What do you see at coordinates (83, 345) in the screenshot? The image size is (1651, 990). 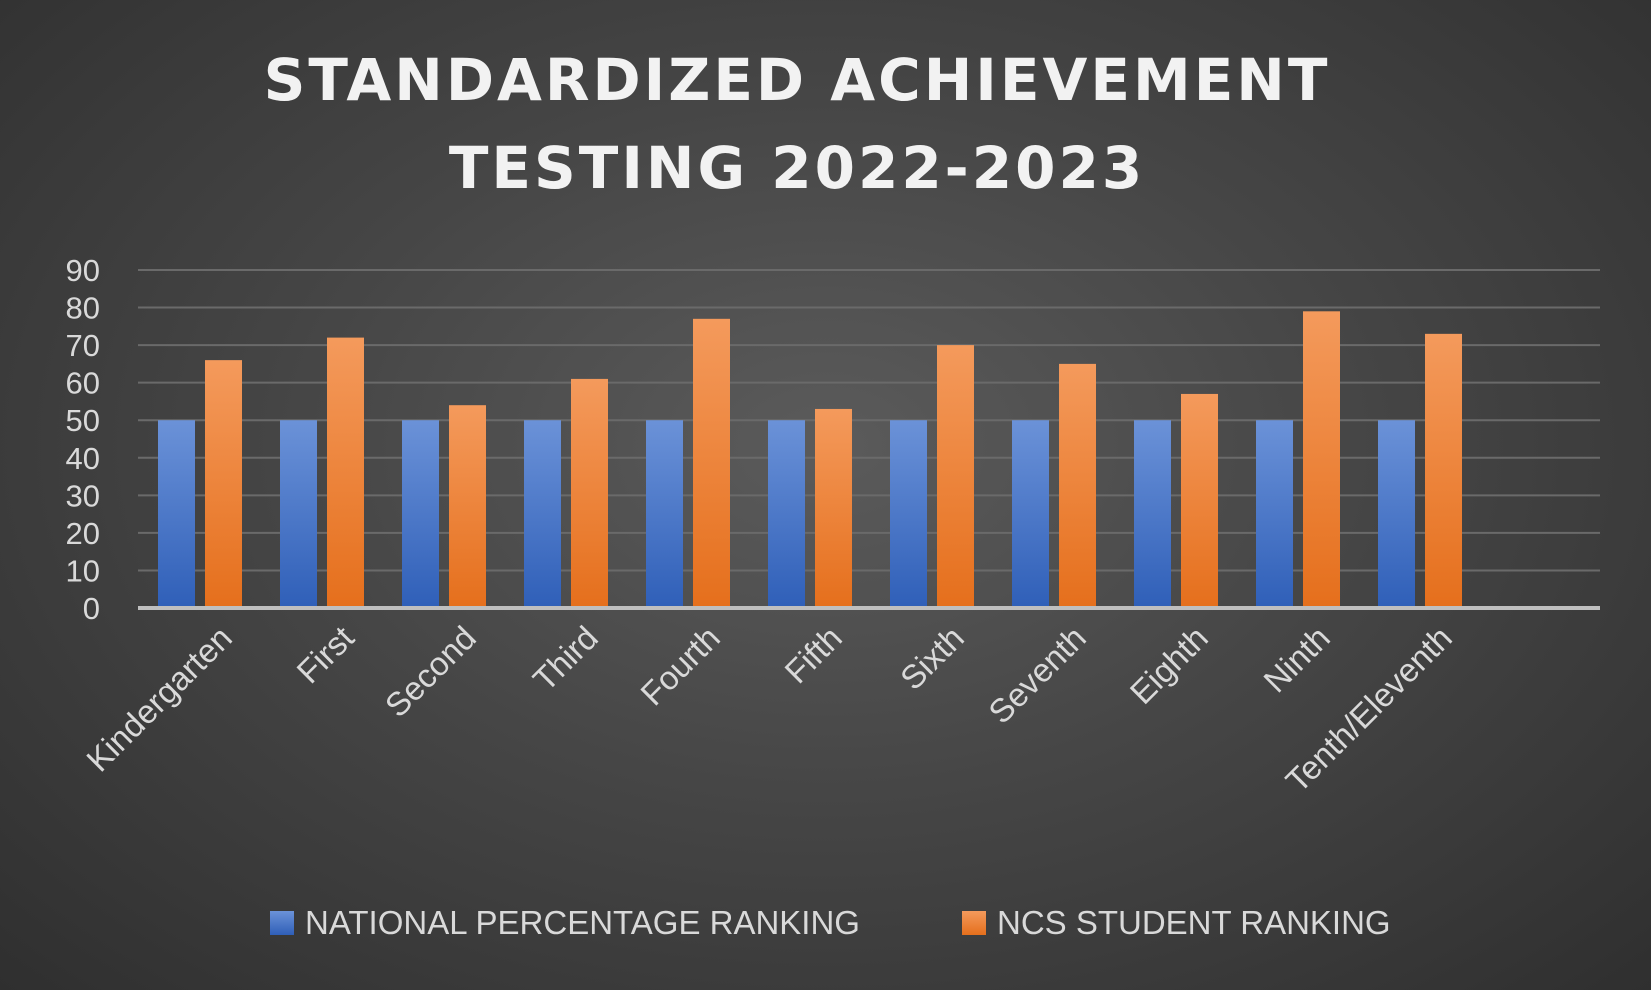 I see `y-tick-label: 70` at bounding box center [83, 345].